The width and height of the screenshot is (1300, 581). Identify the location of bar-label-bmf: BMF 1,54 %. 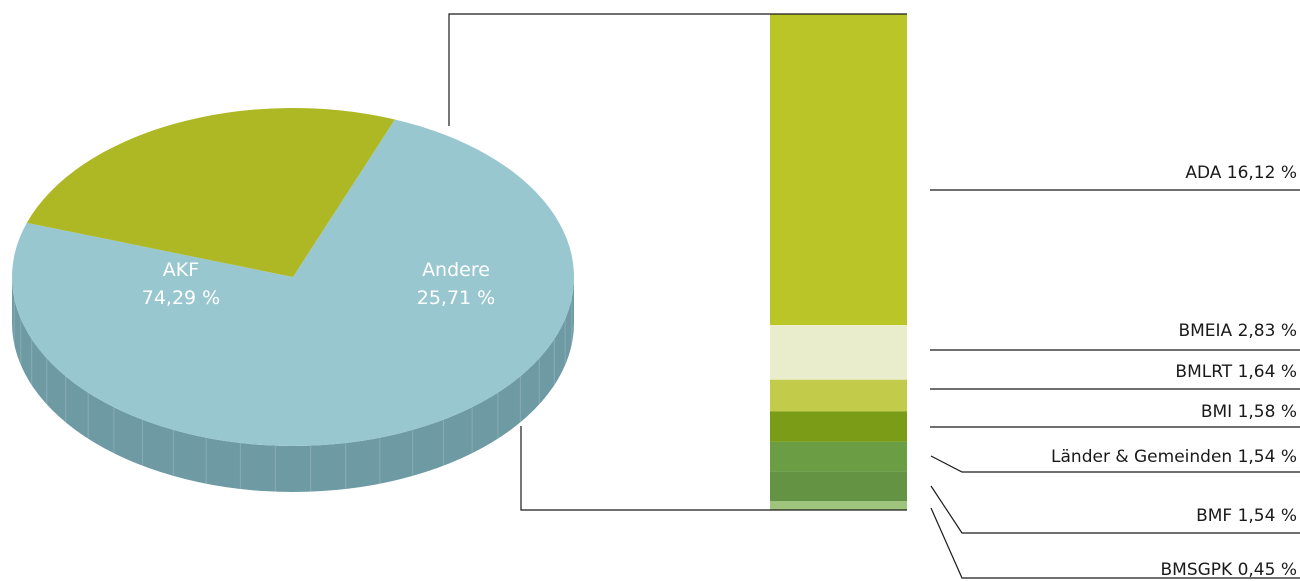
(1246, 516).